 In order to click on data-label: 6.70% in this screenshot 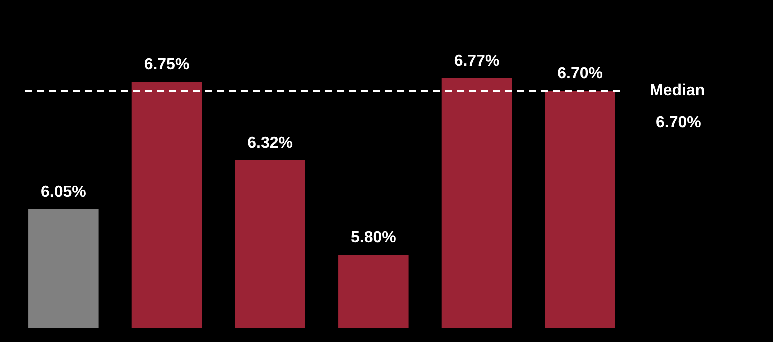, I will do `click(581, 74)`.